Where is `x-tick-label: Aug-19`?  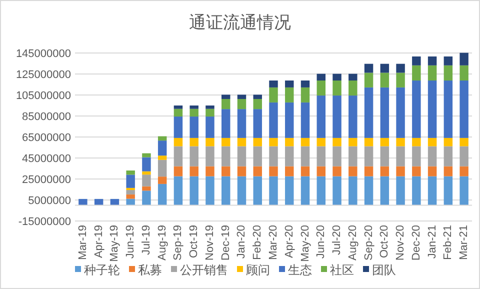 x-tick-label: Aug-19 is located at coordinates (162, 242).